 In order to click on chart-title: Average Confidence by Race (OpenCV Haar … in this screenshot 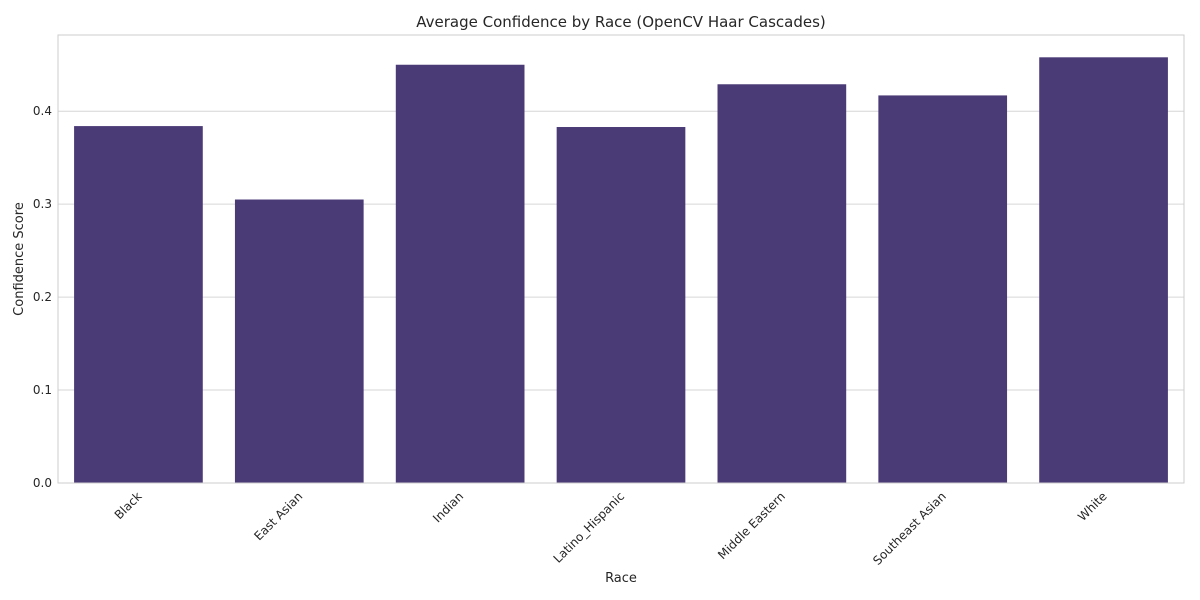, I will do `click(621, 22)`.